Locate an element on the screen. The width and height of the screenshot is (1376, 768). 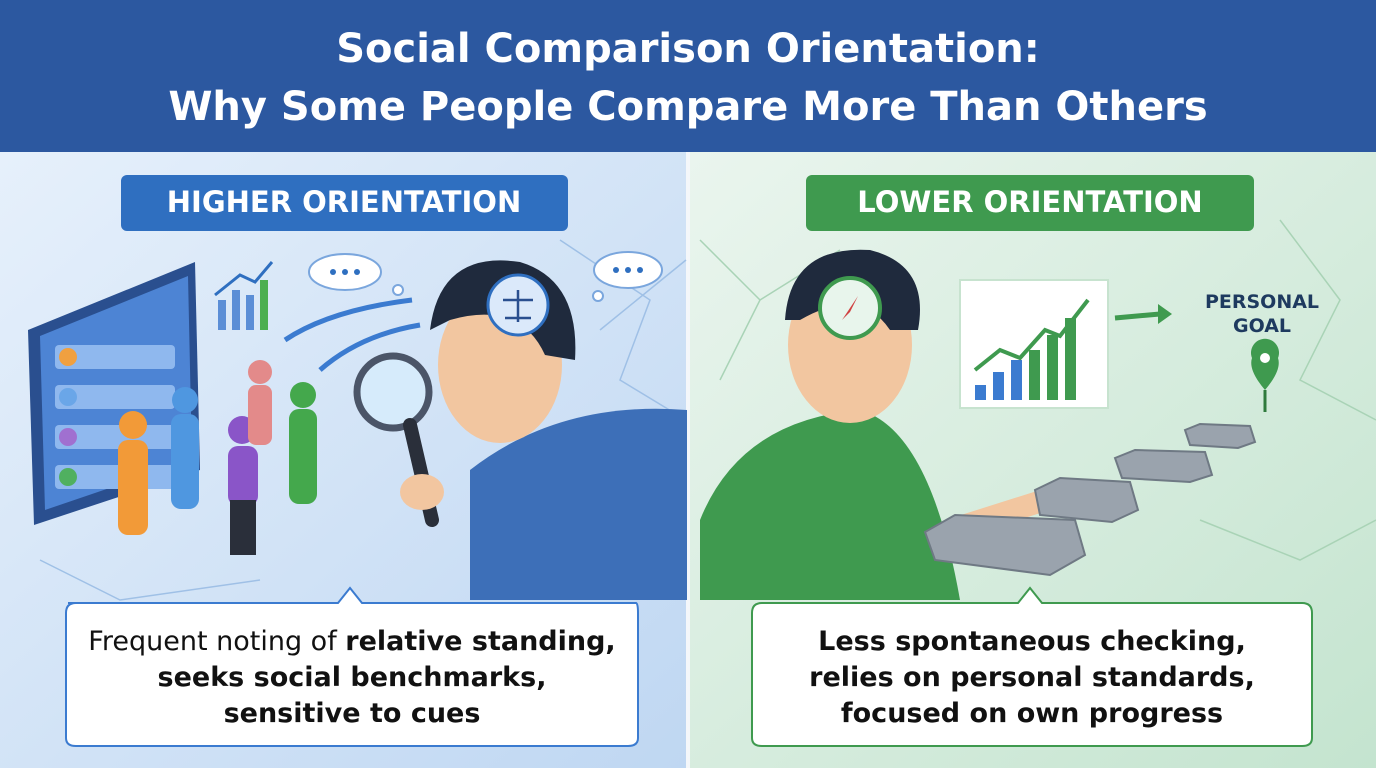
people-group is located at coordinates (217, 457).